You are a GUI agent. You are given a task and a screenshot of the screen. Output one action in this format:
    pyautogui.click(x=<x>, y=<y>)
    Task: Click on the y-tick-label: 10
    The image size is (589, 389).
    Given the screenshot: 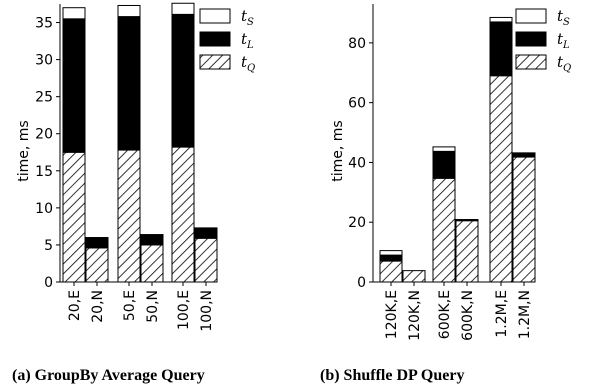 What is the action you would take?
    pyautogui.click(x=44, y=209)
    